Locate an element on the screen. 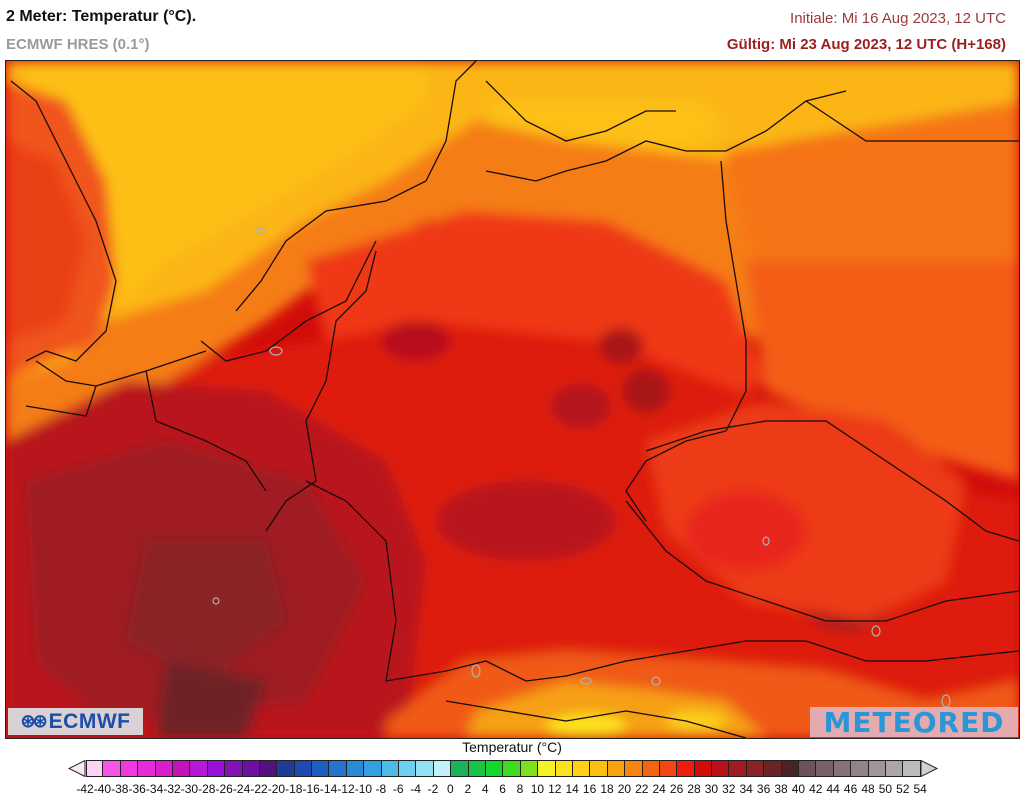 Image resolution: width=1024 pixels, height=799 pixels. meteored-logo: METEORED is located at coordinates (914, 722).